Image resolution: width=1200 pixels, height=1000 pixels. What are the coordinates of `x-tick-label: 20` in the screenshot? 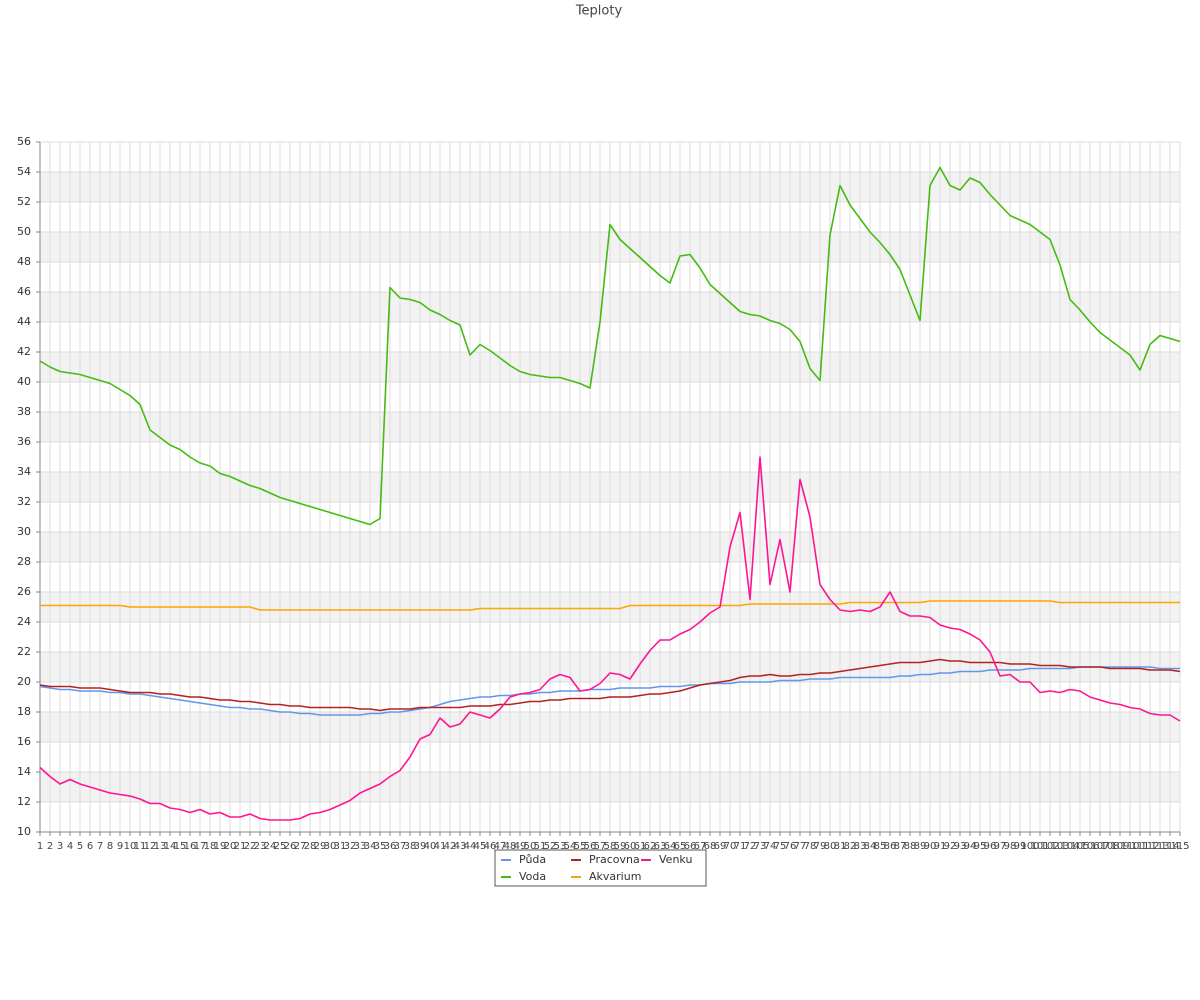 It's located at (230, 846).